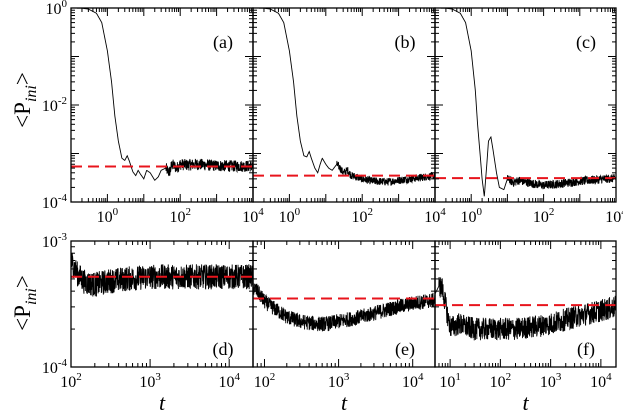 This screenshot has height=414, width=623. I want to click on y-tick-label-exponent: 0, so click(65, 5).